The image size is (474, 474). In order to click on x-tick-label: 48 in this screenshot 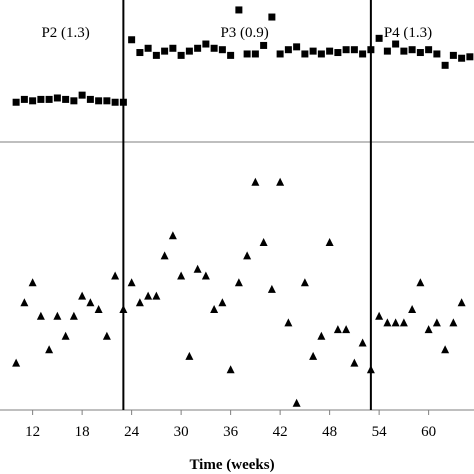, I will do `click(329, 432)`.